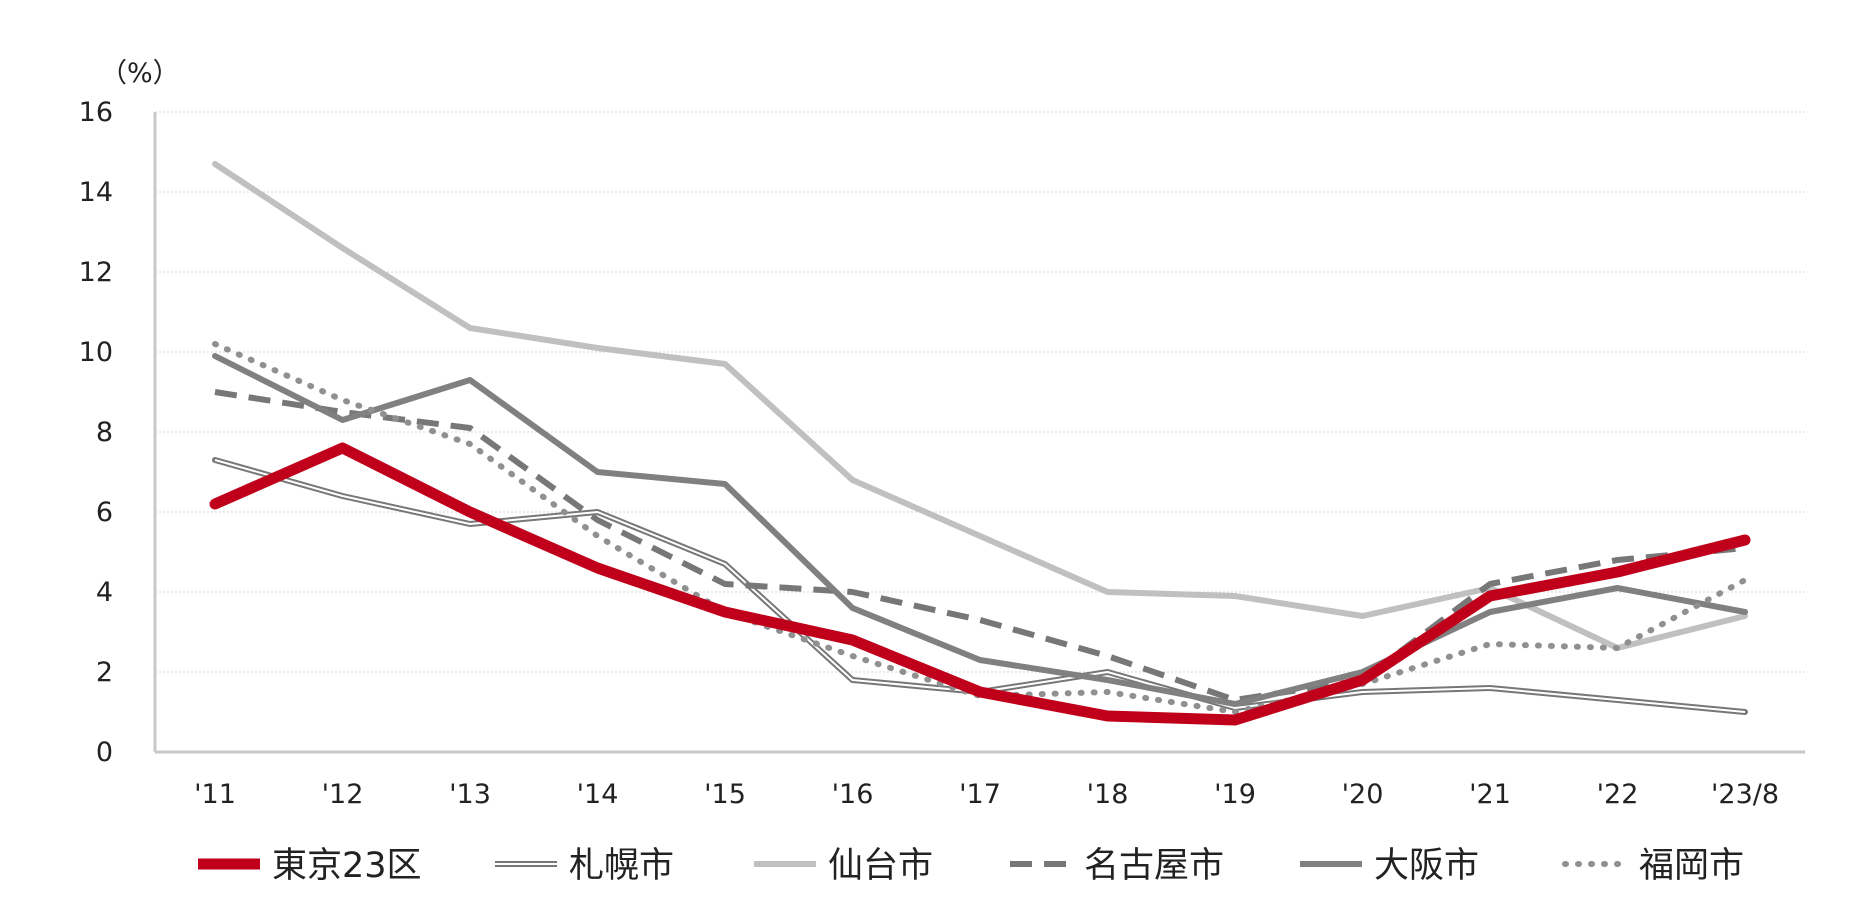 This screenshot has height=904, width=1863. I want to click on y-tick-label: 14, so click(96, 192).